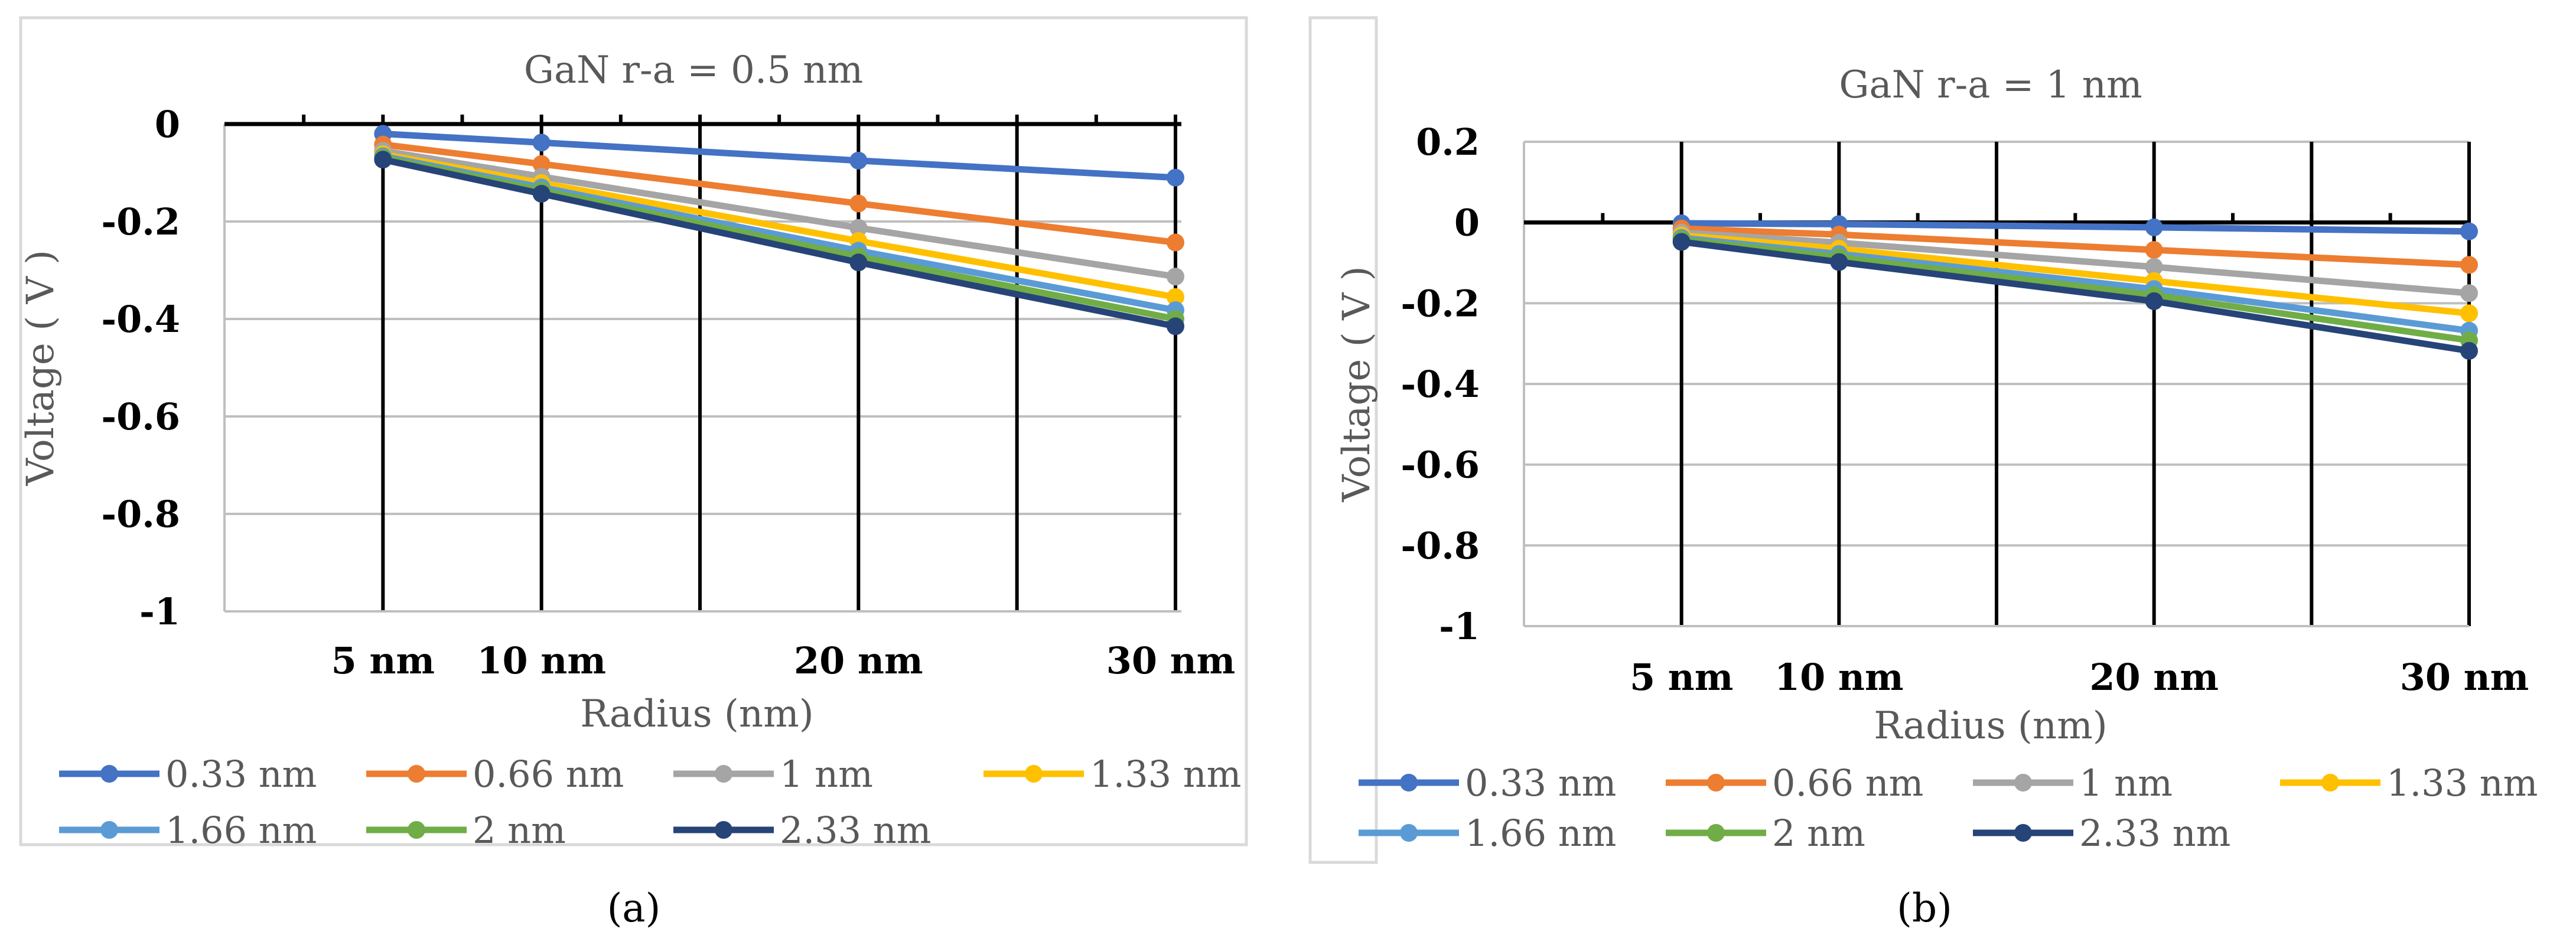 This screenshot has width=2576, height=951. I want to click on panel-label: (a), so click(634, 908).